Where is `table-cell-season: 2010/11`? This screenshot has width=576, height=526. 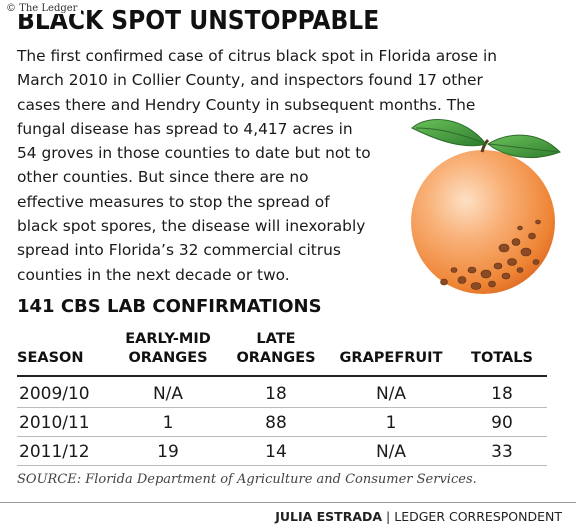 table-cell-season: 2010/11 is located at coordinates (54, 423).